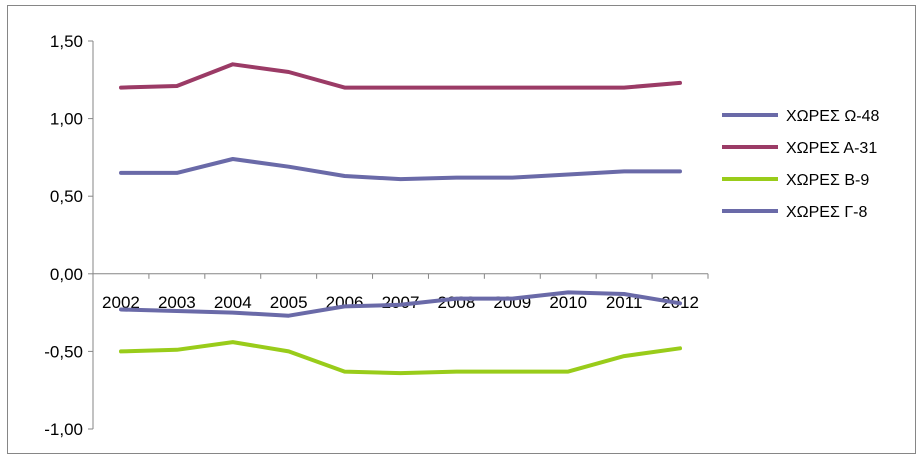  What do you see at coordinates (833, 116) in the screenshot?
I see `legend-label: ΧΩΡΕΣ Ω-48` at bounding box center [833, 116].